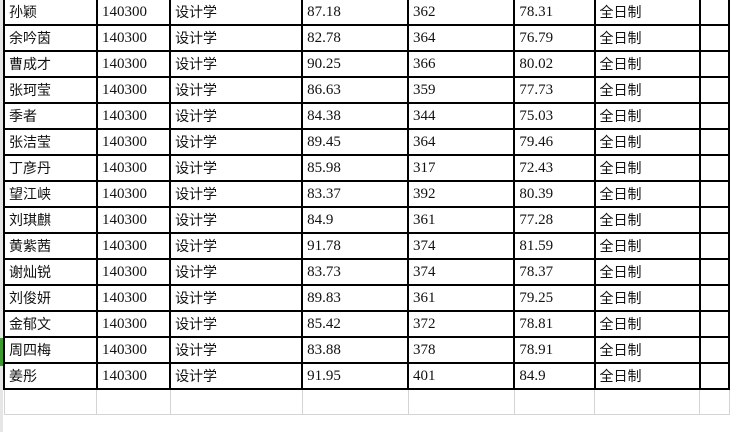  What do you see at coordinates (461, 116) in the screenshot?
I see `cell: 344` at bounding box center [461, 116].